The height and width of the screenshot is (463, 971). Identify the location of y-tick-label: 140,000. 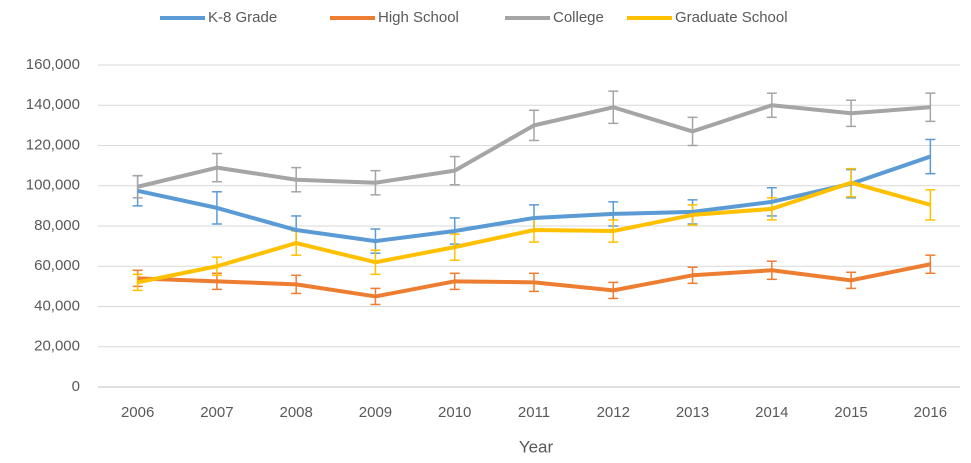
(53, 104).